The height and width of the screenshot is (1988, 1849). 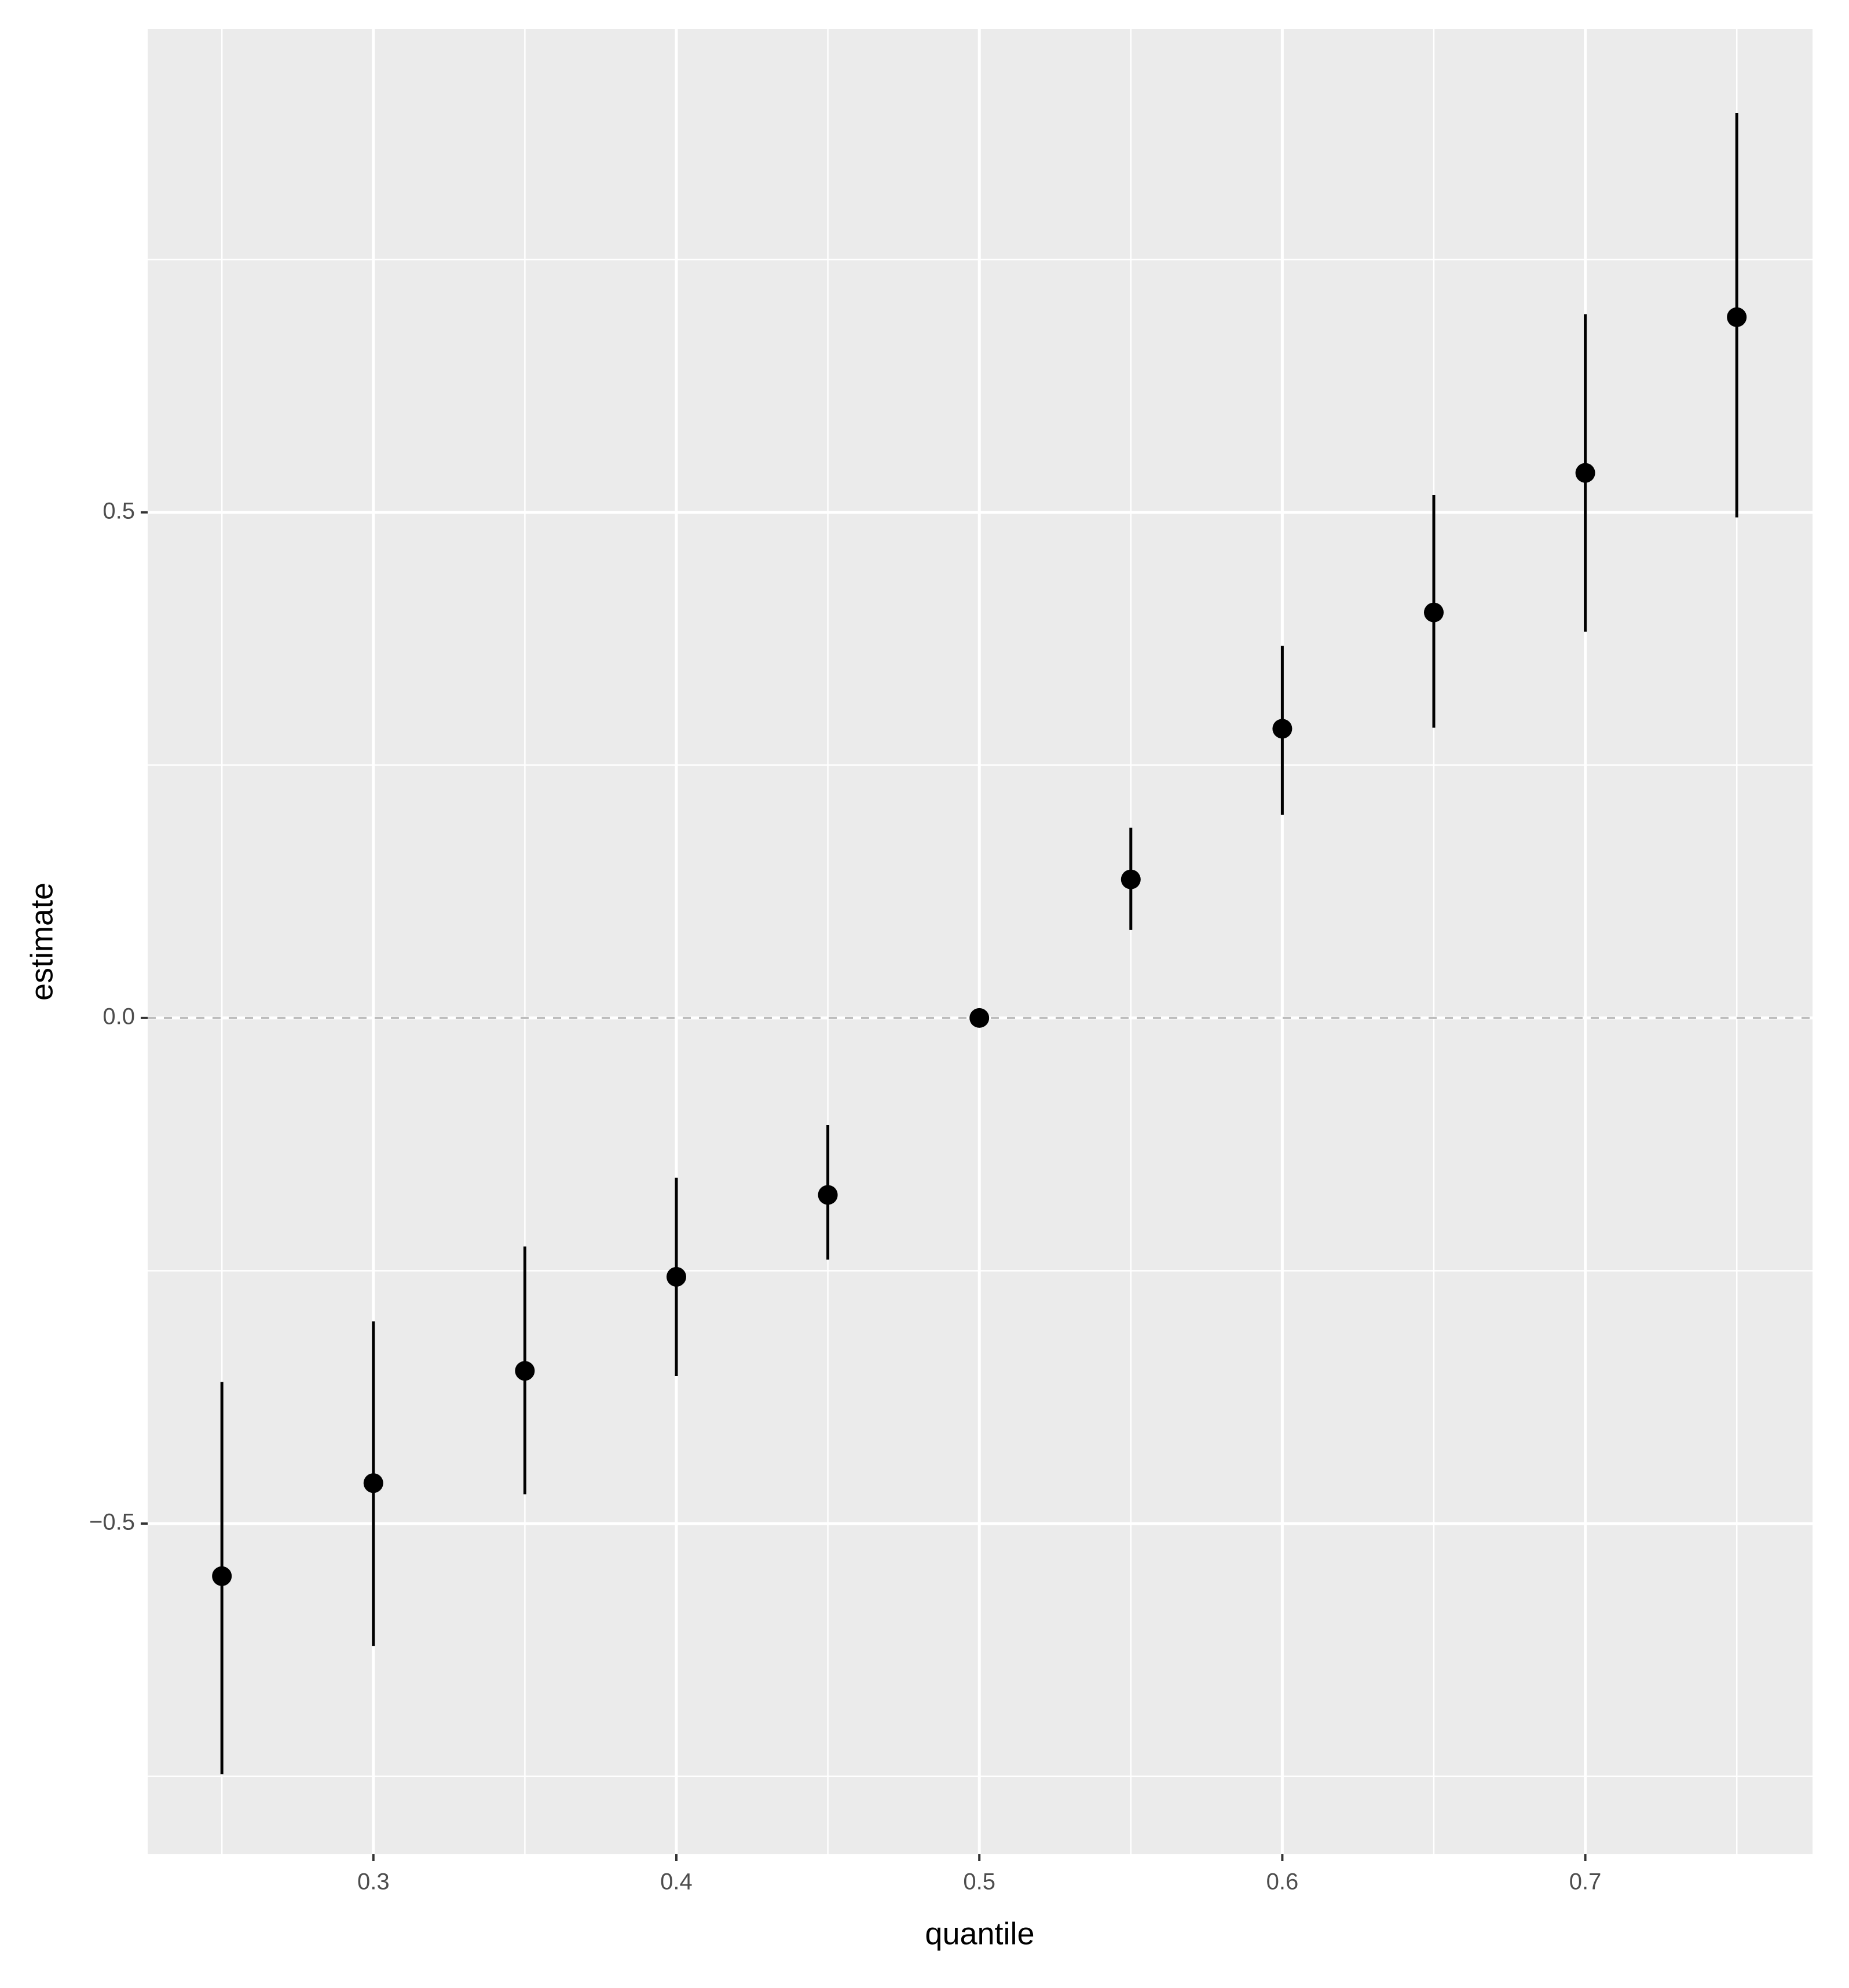 I want to click on x-tick-label: 0.6, so click(x=1283, y=1882).